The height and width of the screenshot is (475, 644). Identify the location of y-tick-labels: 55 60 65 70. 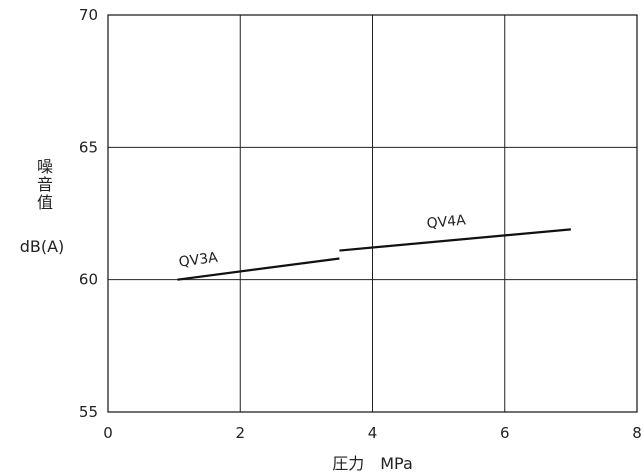
(88, 213).